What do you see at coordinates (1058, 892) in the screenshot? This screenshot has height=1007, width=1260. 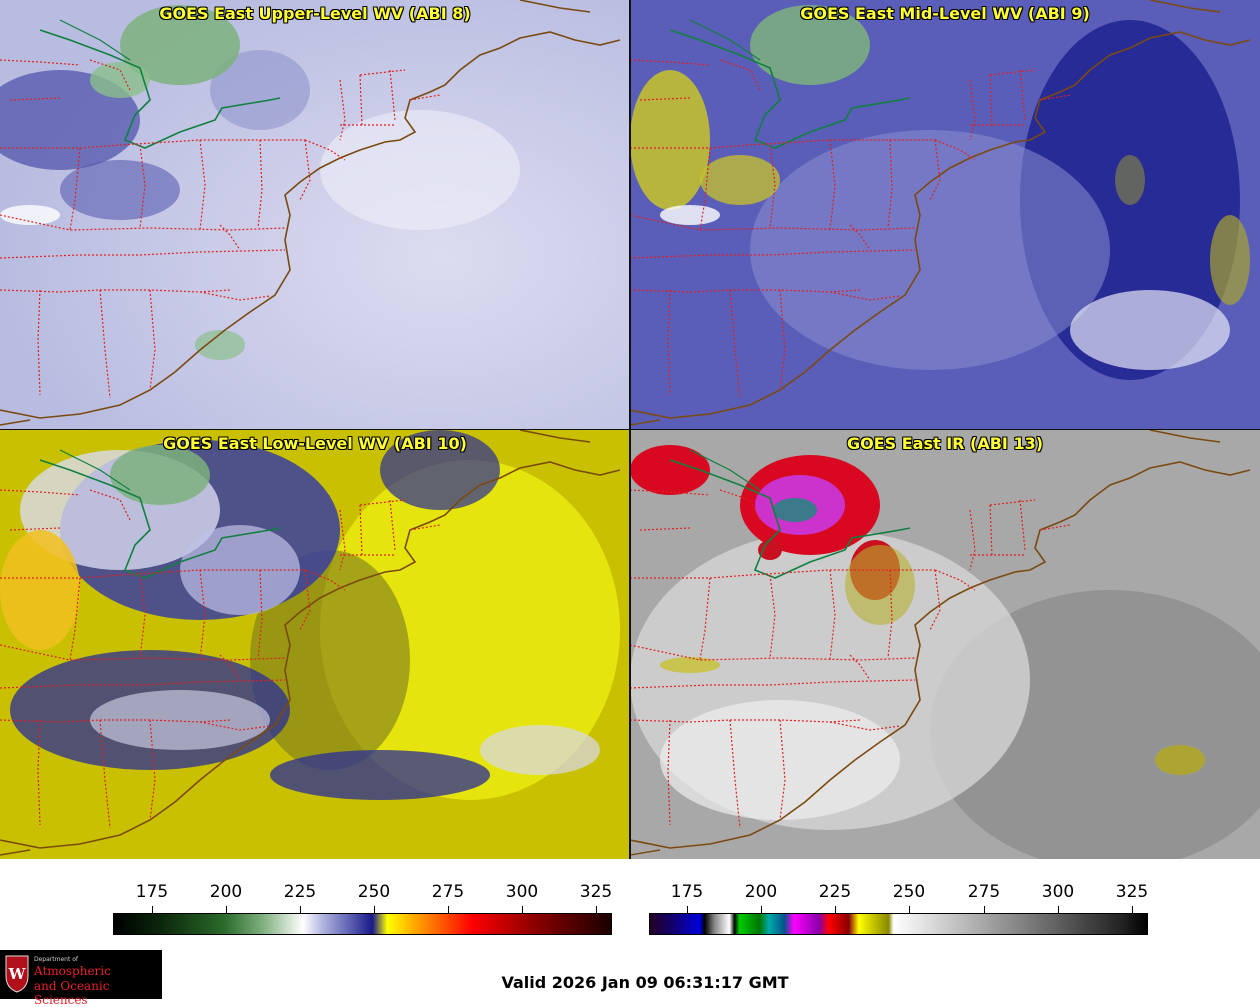 I see `colorbar-ir-tick: 300` at bounding box center [1058, 892].